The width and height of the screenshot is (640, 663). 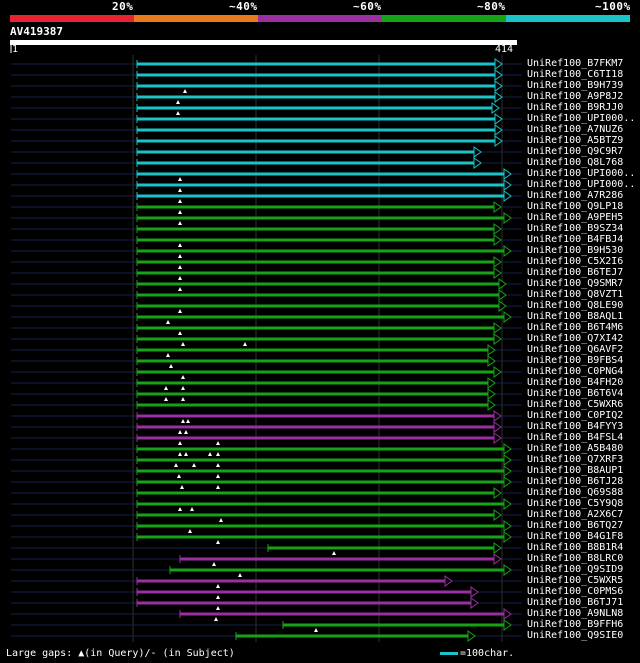 I want to click on hit-label: UniRef100_C5WXR5, so click(x=575, y=580).